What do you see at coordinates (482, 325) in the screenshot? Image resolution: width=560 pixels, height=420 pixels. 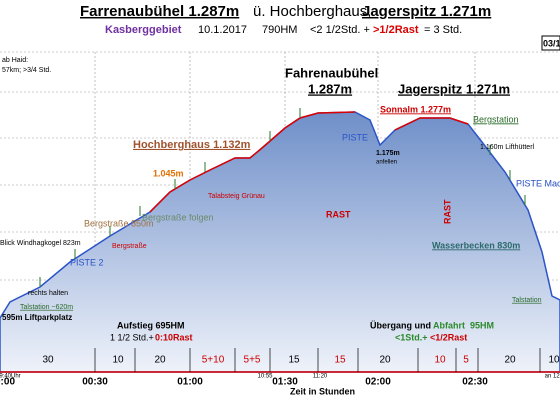 I see `section-label: 95HM` at bounding box center [482, 325].